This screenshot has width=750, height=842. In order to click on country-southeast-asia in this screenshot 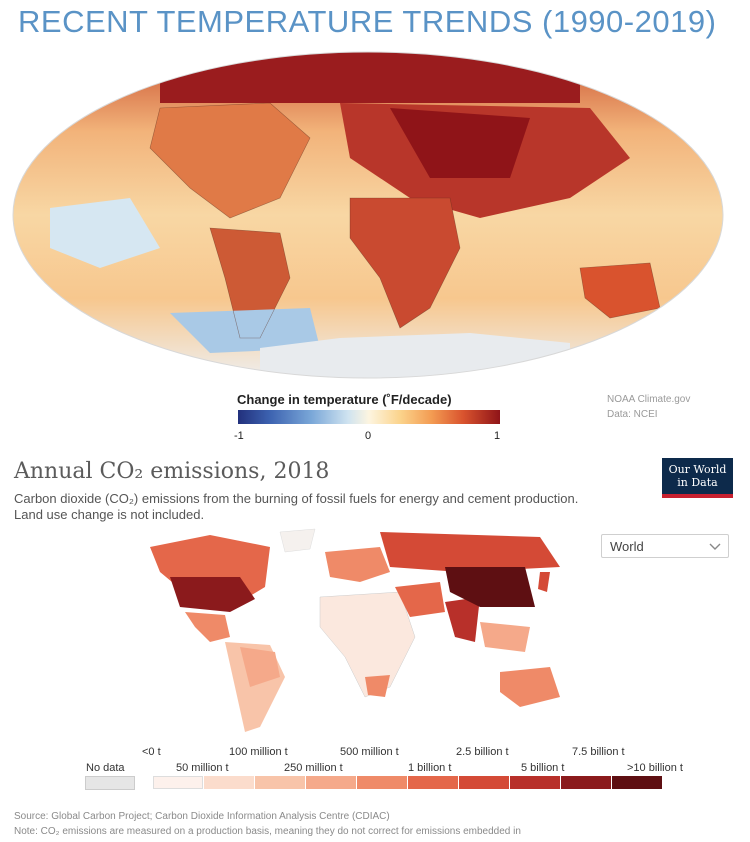, I will do `click(505, 637)`.